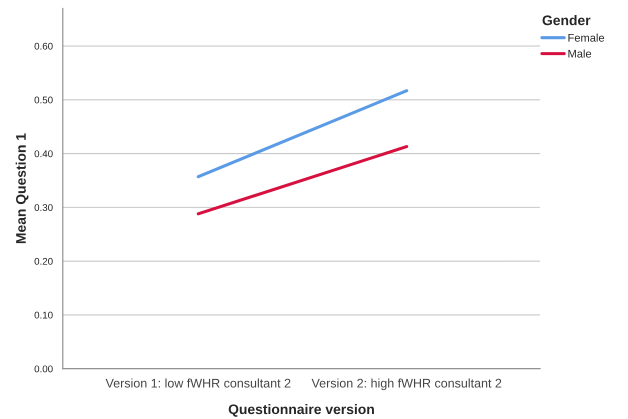 The width and height of the screenshot is (628, 419). I want to click on y-tick-label: 0.30, so click(43, 207).